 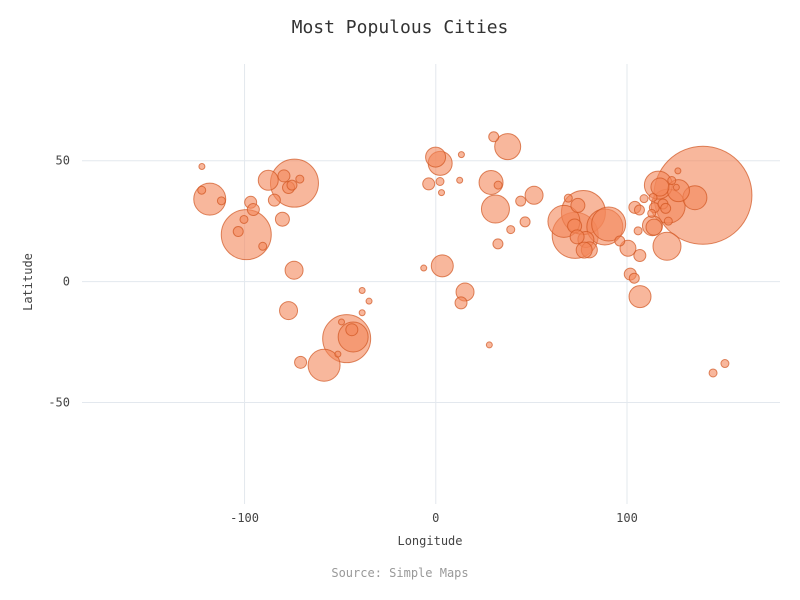 I want to click on y-axis-label: Latitude, so click(x=28, y=282).